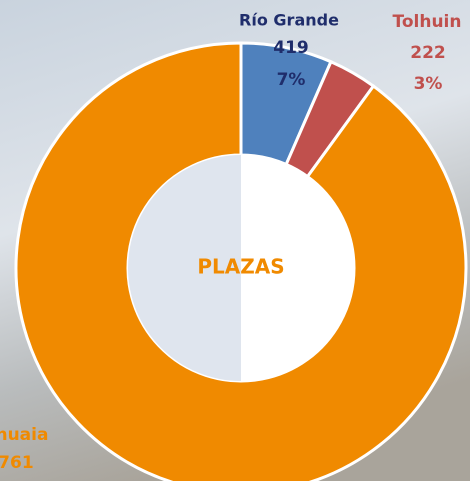 Image resolution: width=470 pixels, height=481 pixels. Describe the element at coordinates (428, 53) in the screenshot. I see `value-label: 222` at that location.